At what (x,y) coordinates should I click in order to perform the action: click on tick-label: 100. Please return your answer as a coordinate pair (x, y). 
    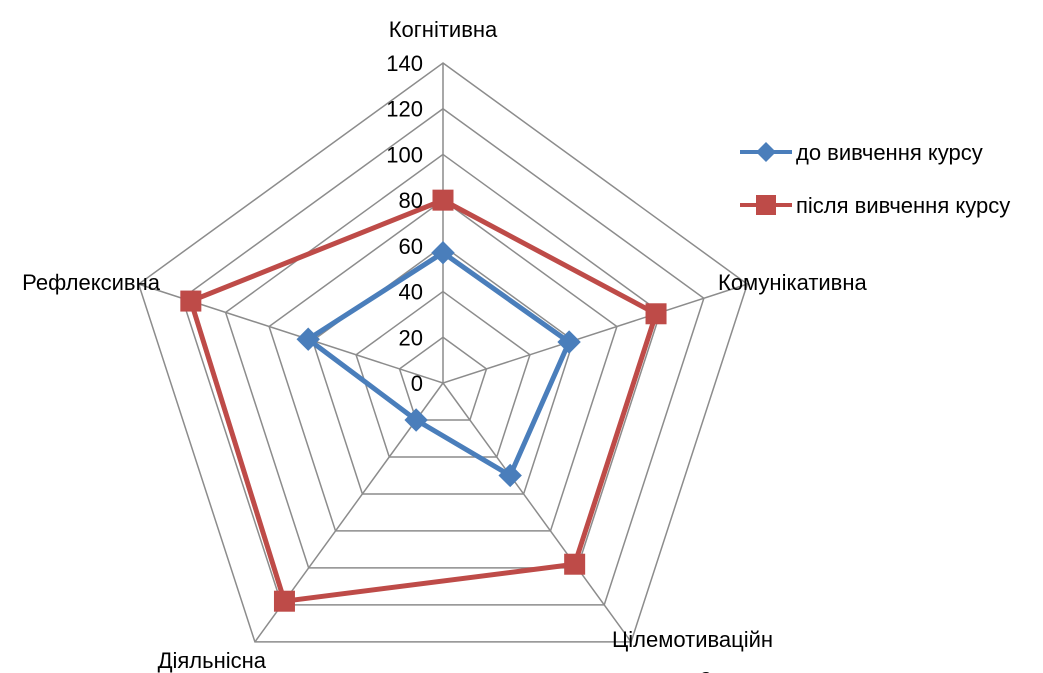
    Looking at the image, I should click on (404, 154).